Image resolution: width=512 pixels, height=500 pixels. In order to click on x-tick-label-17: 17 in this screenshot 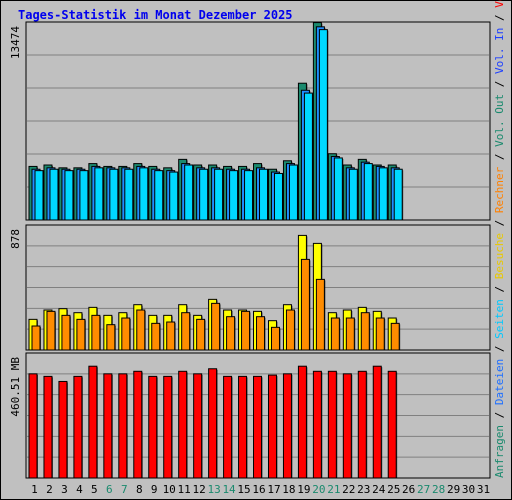, I will do `click(273, 489)`.